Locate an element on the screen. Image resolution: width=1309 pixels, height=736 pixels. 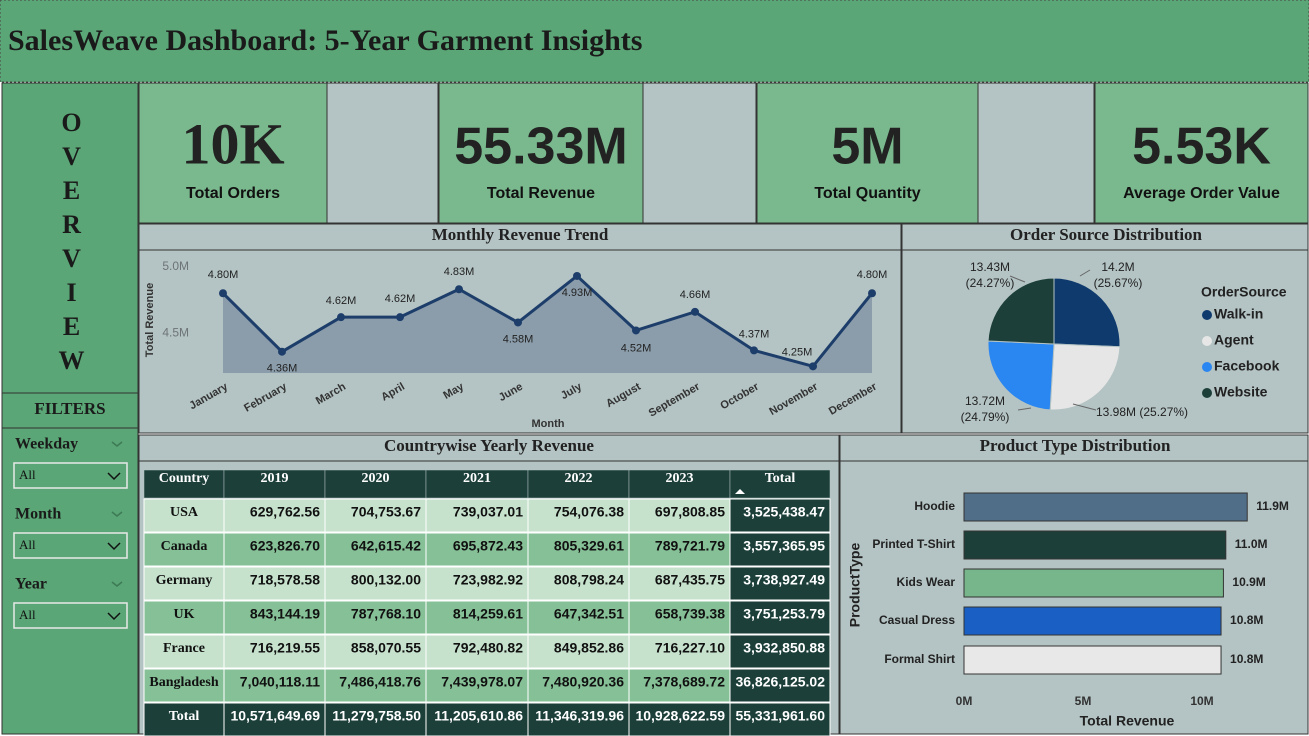
cell-value: 7,486,418.76 is located at coordinates (380, 682).